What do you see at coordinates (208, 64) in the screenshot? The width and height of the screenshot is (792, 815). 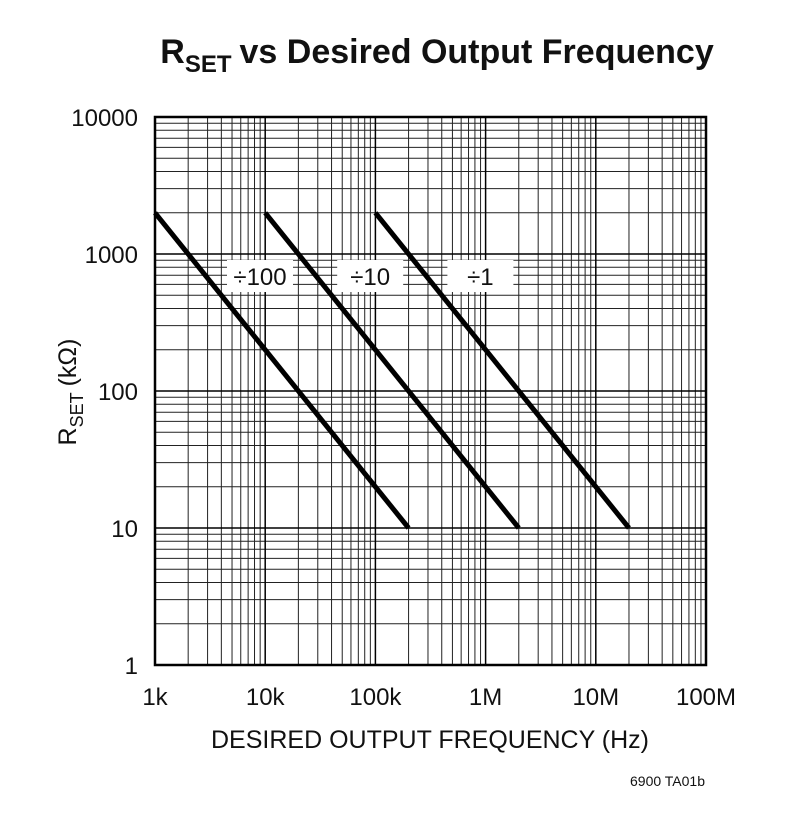 I see `title-sub: SET` at bounding box center [208, 64].